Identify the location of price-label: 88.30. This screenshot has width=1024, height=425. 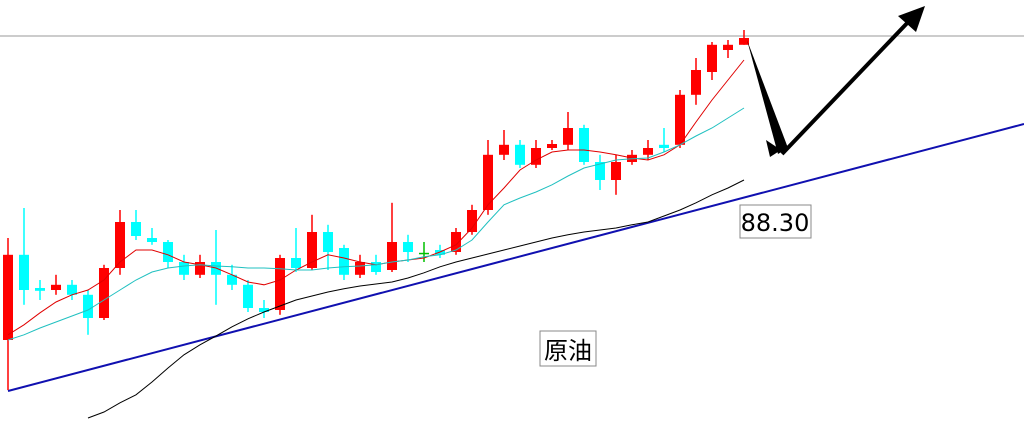
(775, 223).